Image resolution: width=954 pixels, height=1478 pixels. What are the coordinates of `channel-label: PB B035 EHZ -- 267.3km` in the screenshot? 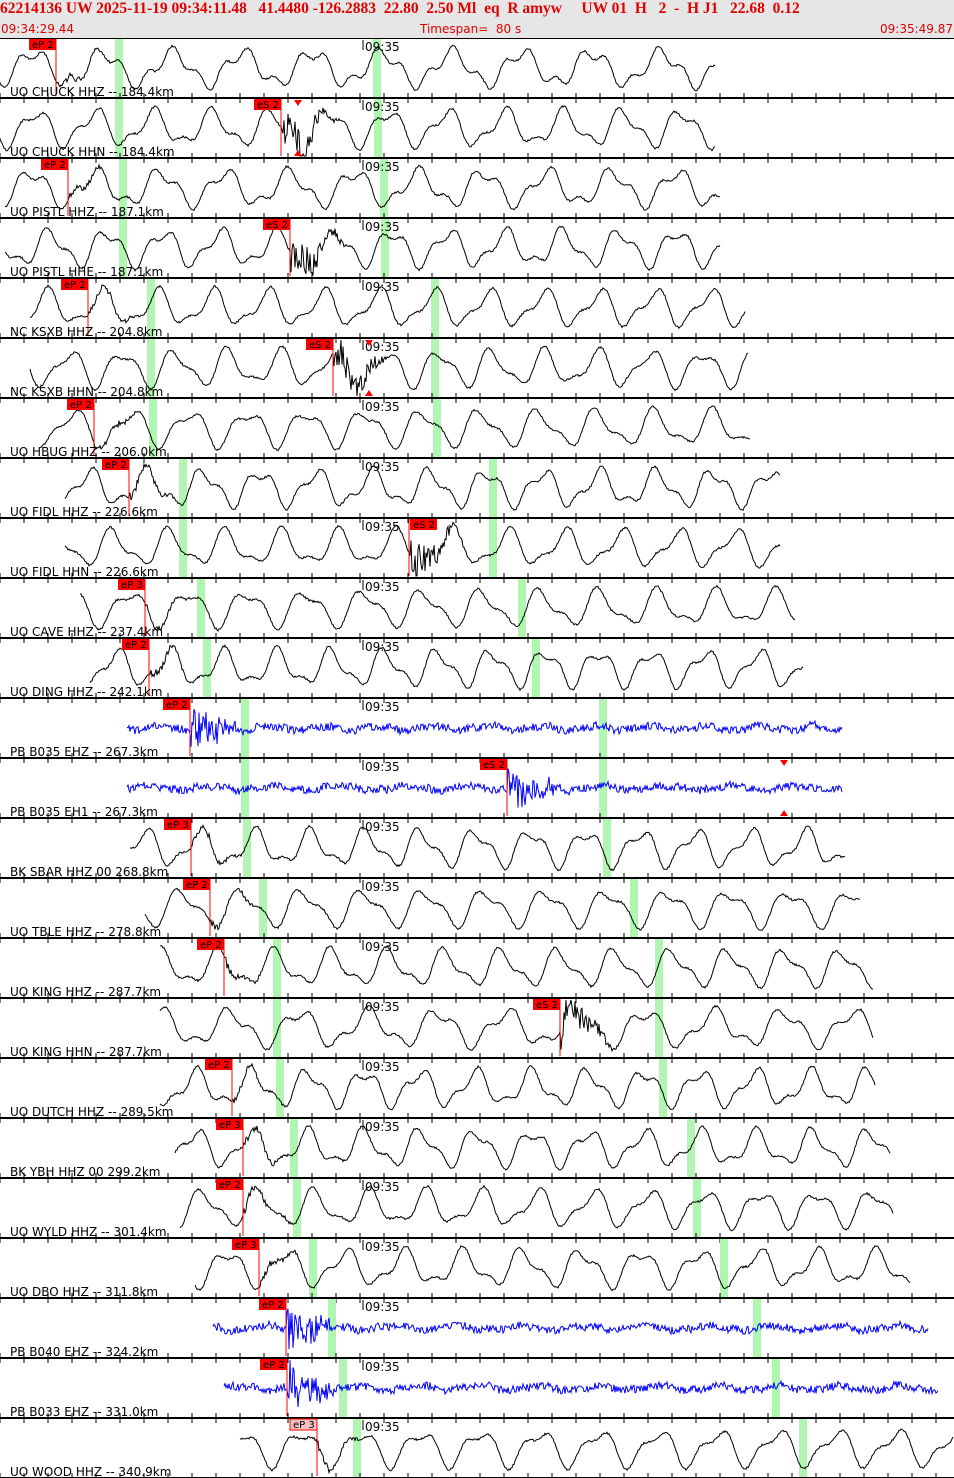 It's located at (84, 752).